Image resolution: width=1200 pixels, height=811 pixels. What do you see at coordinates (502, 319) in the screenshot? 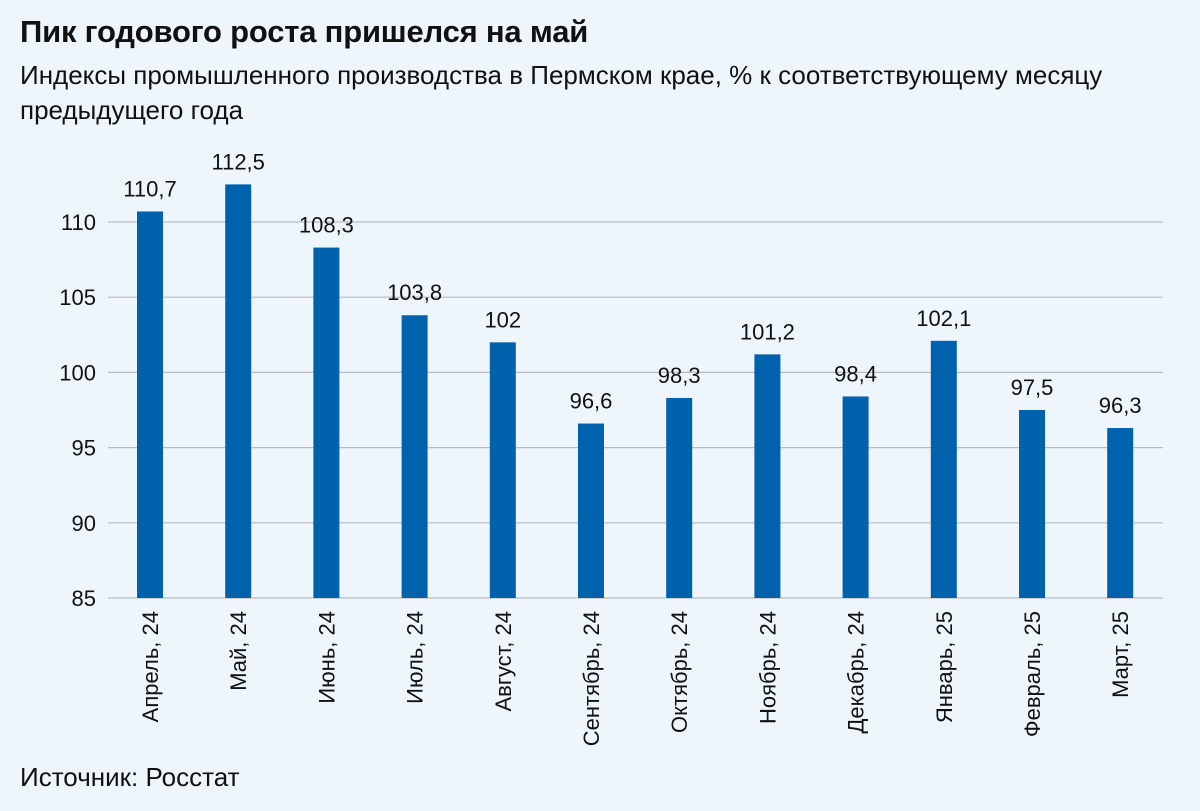
I see `bar-value-label: 102` at bounding box center [502, 319].